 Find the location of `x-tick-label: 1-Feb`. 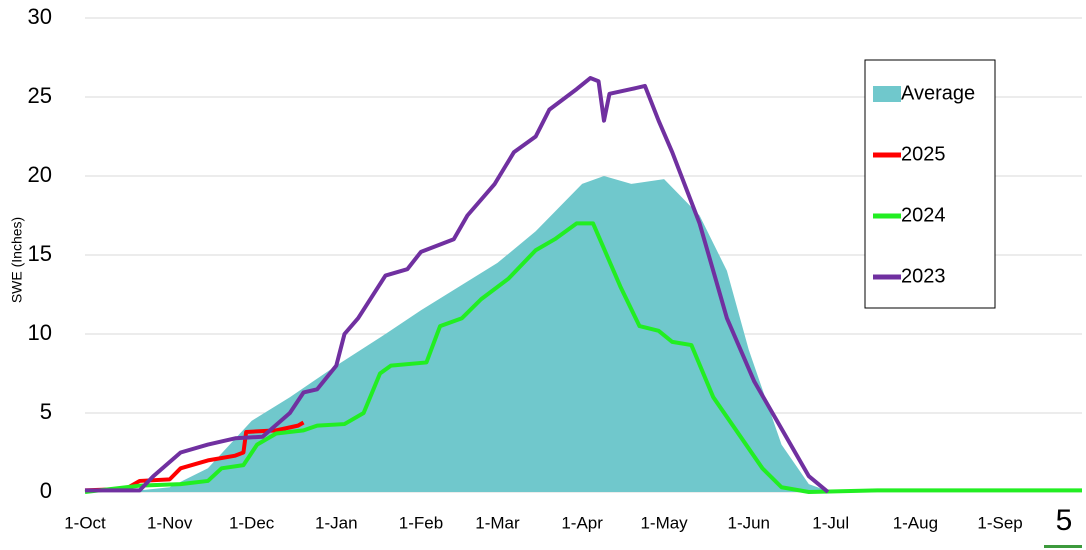

x-tick-label: 1-Feb is located at coordinates (421, 522).